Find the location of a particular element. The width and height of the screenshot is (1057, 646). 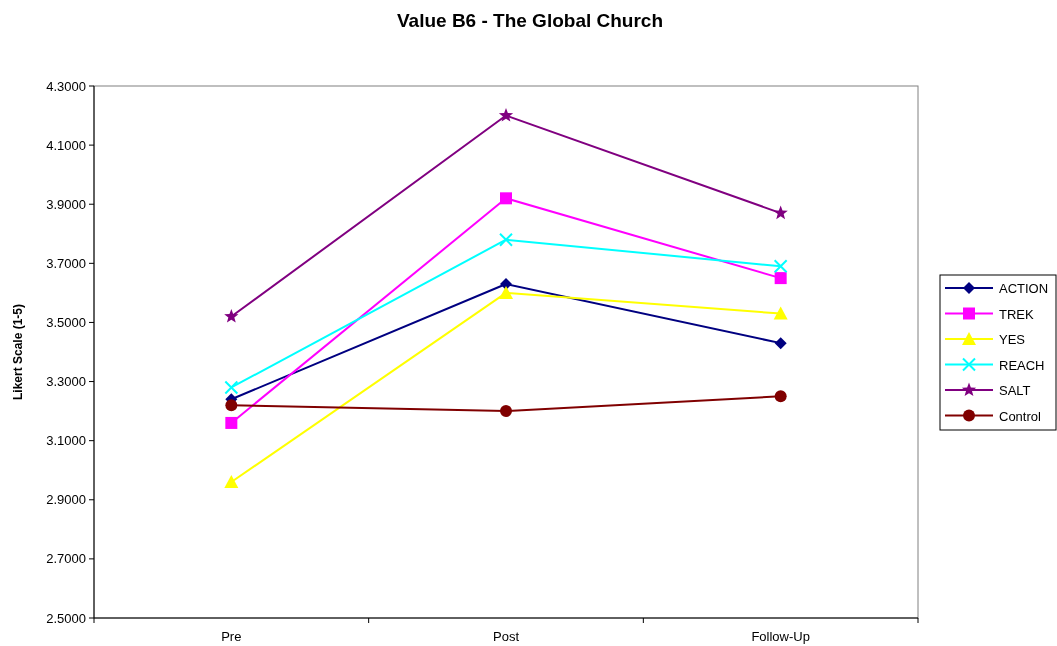

y-tick-label: 3.3000 is located at coordinates (66, 382).